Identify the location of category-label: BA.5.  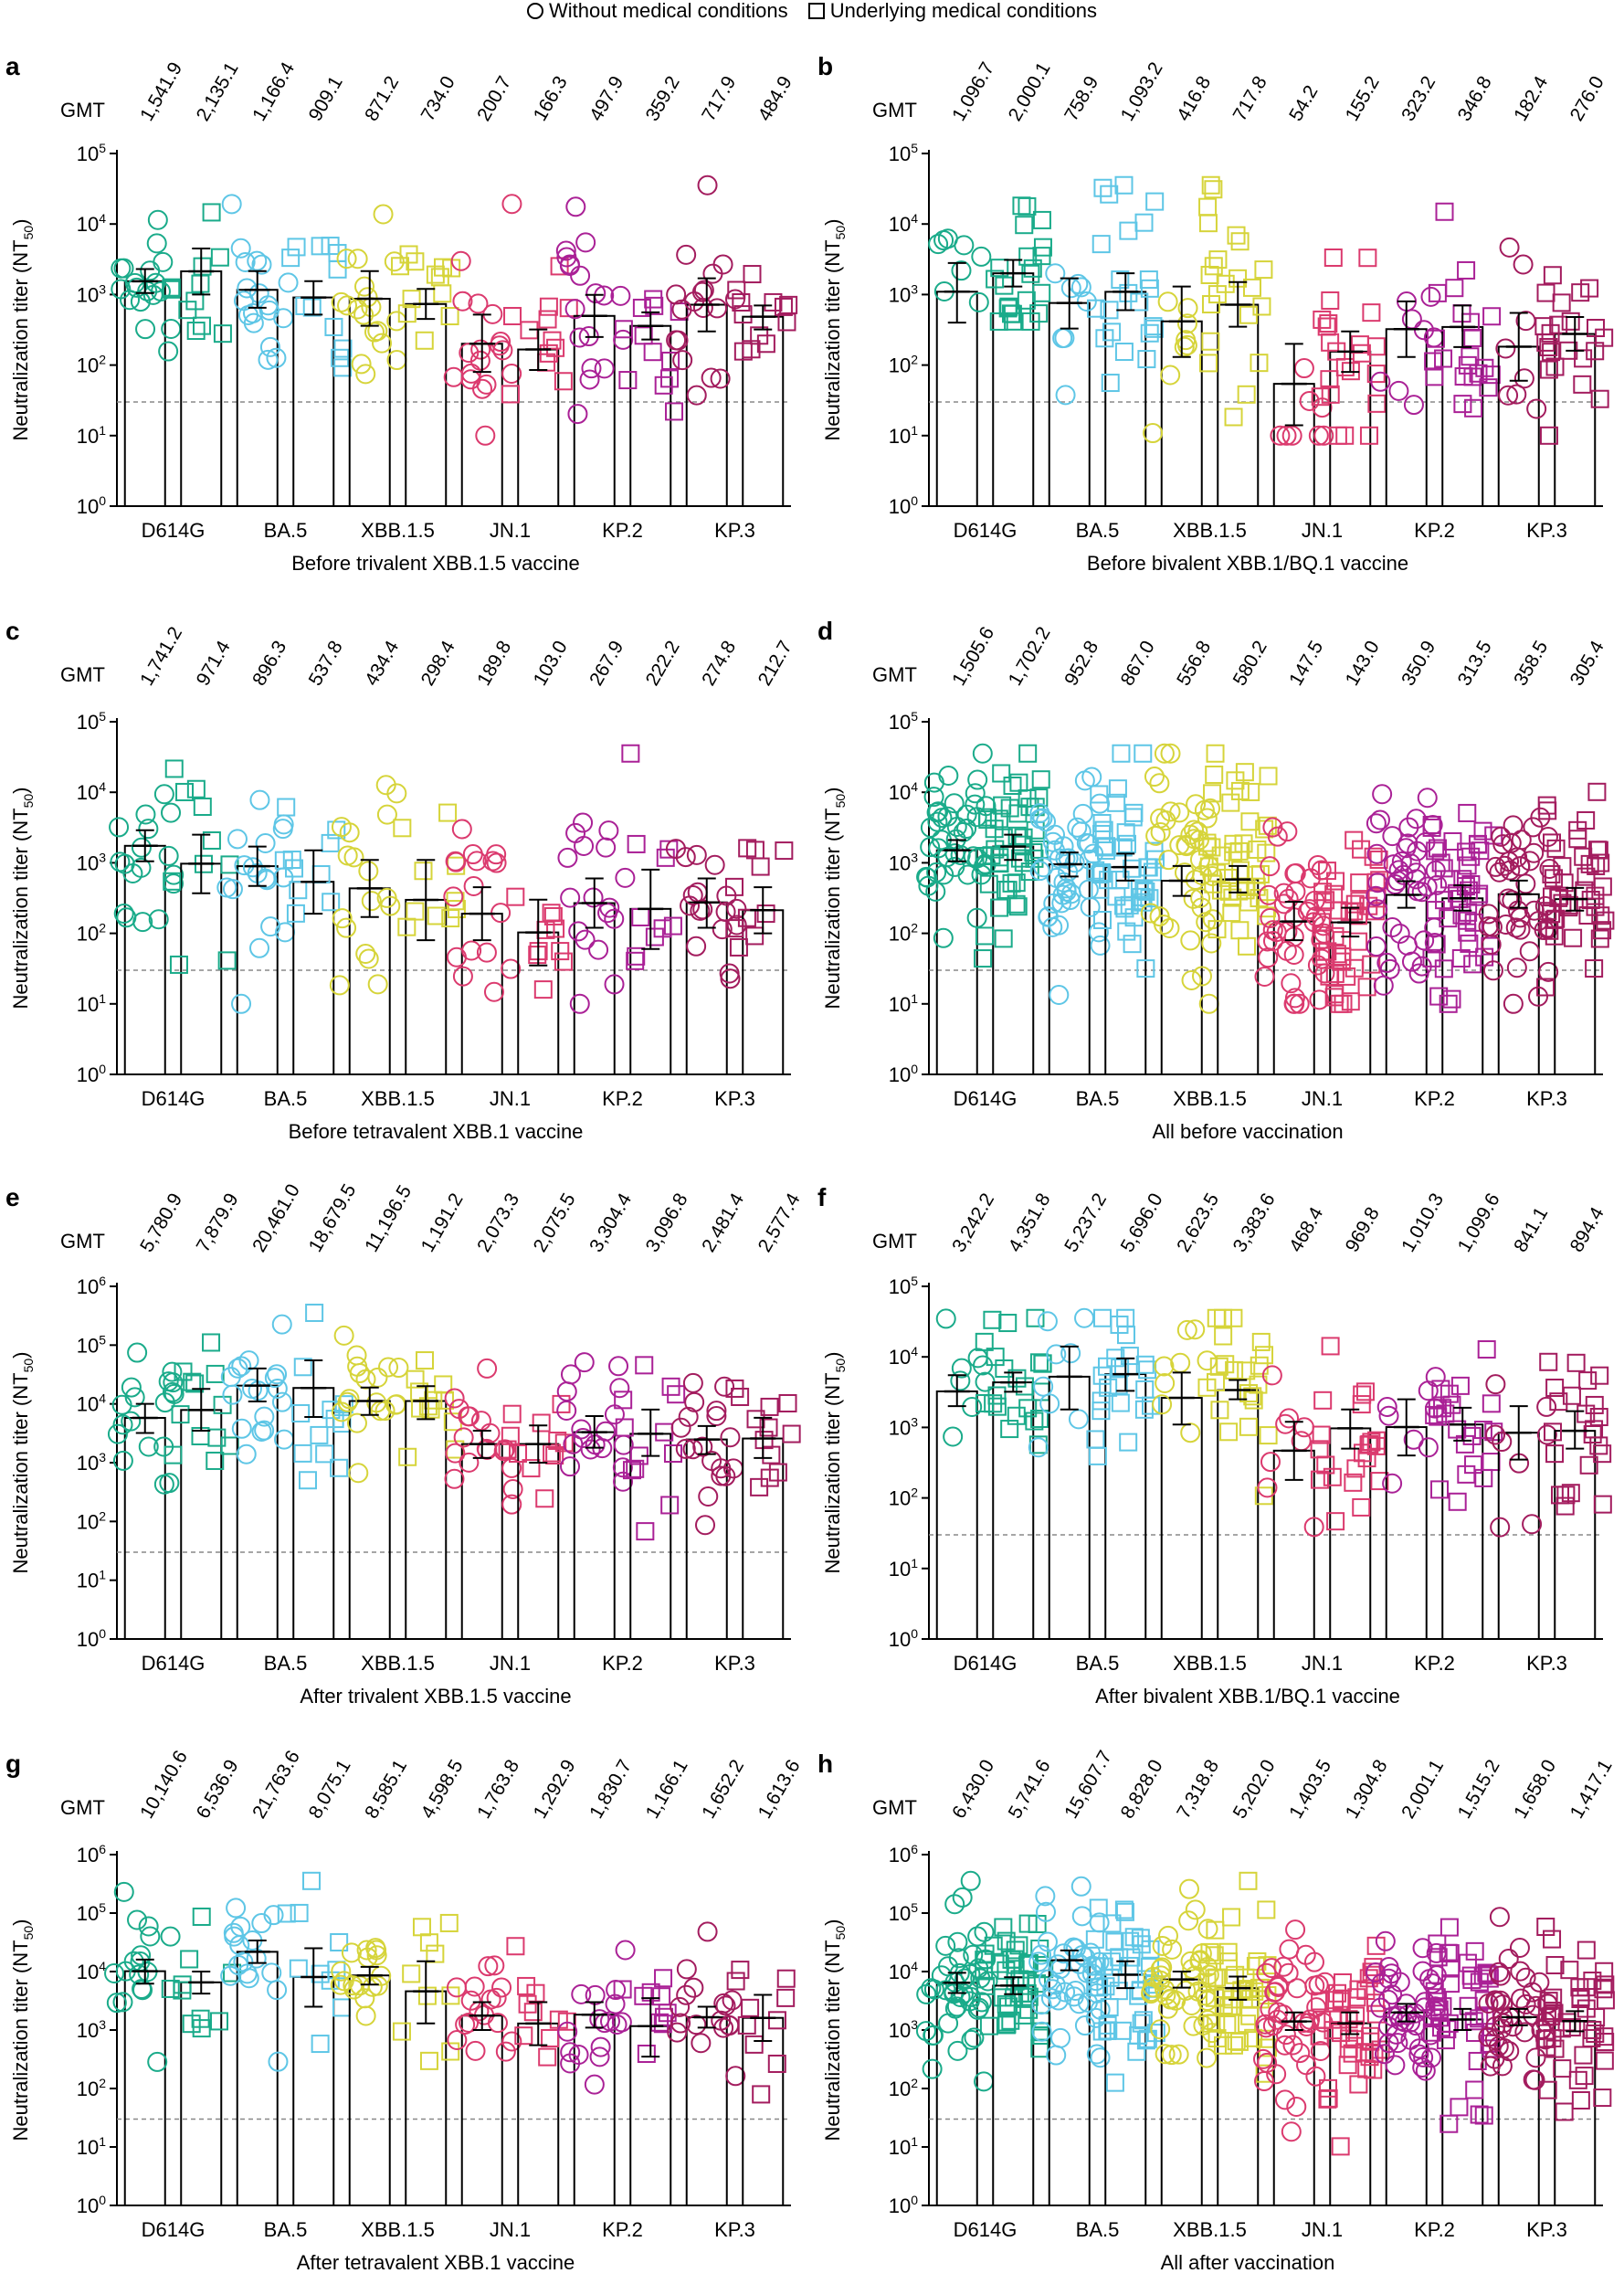
(1098, 530).